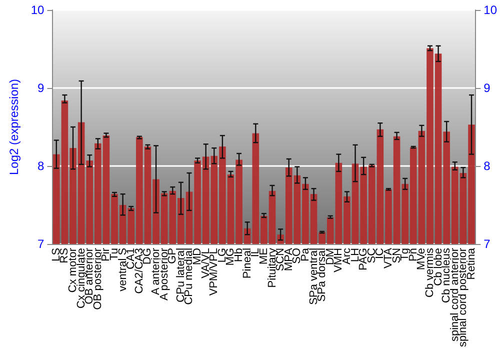  I want to click on y-axis-title: Log2 (expression), so click(14, 127).